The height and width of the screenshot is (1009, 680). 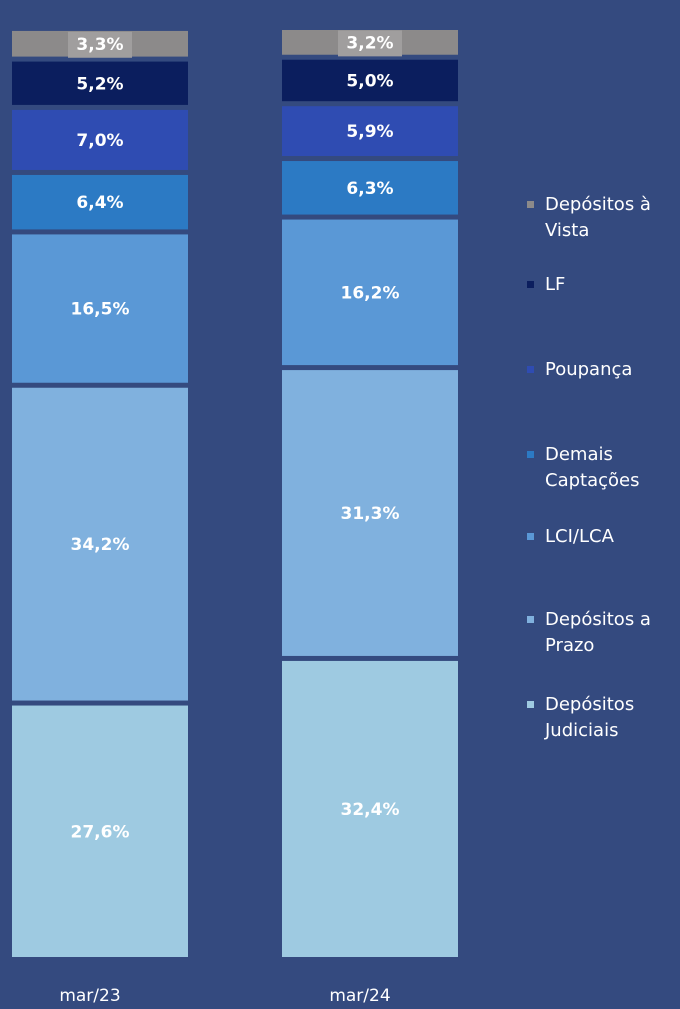 I want to click on legend-item: Depósitos a Prazo, so click(x=603, y=633).